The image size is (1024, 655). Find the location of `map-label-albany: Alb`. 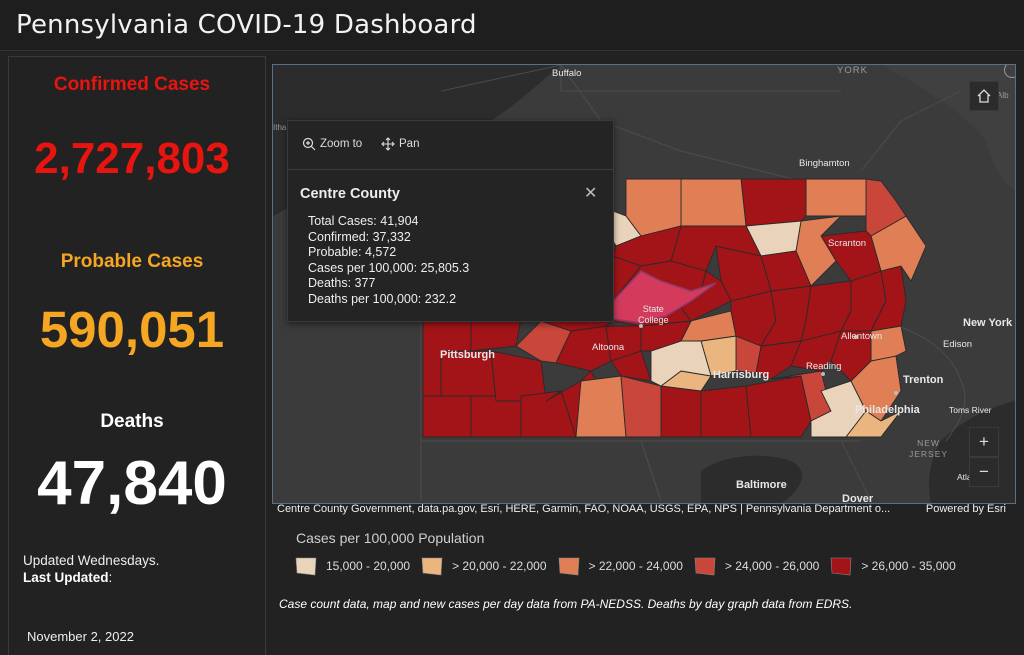

map-label-albany: Alb is located at coordinates (1003, 95).